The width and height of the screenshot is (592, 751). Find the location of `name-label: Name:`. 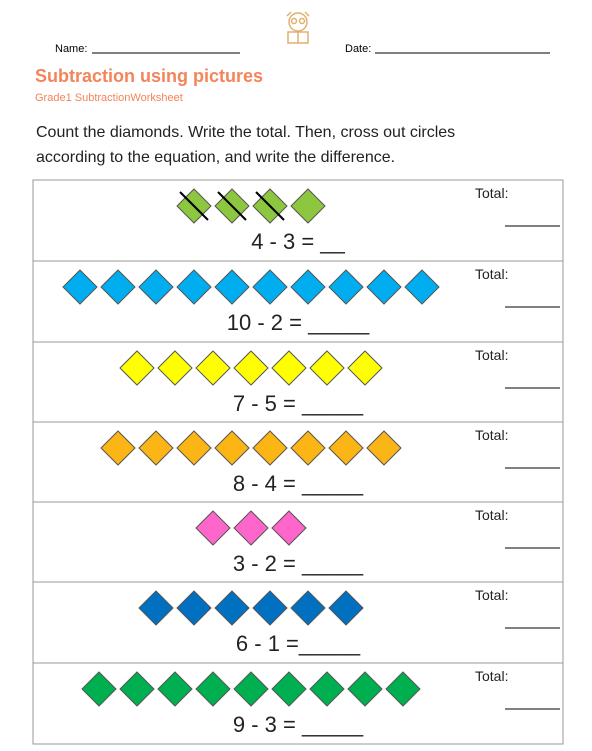

name-label: Name: is located at coordinates (71, 49).